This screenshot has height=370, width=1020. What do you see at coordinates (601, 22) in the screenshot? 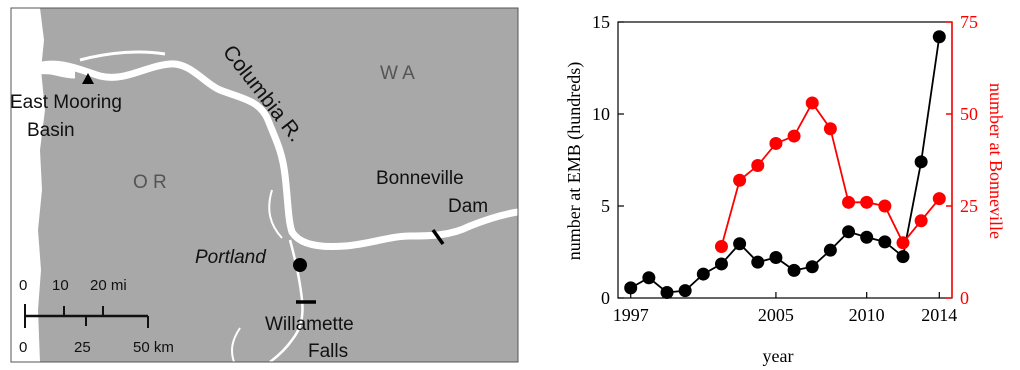
I see `y-left-tick-label: 15` at bounding box center [601, 22].